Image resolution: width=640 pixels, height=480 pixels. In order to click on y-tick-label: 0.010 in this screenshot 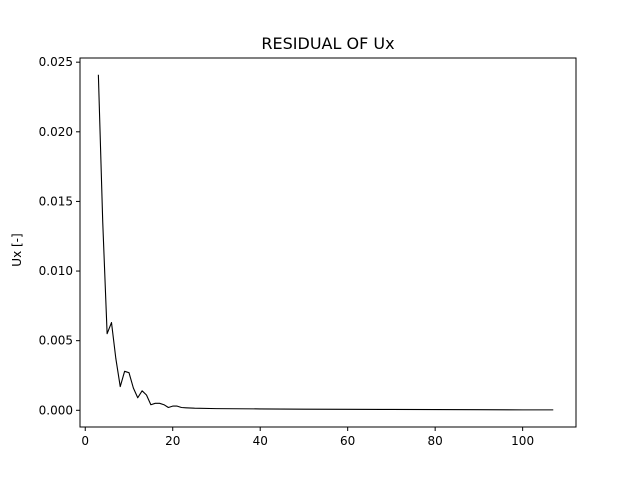, I will do `click(56, 271)`.